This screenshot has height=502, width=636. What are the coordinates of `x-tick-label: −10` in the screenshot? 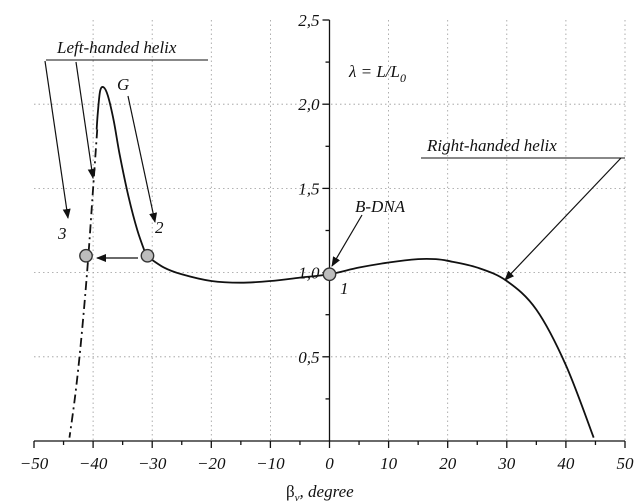 It's located at (270, 463).